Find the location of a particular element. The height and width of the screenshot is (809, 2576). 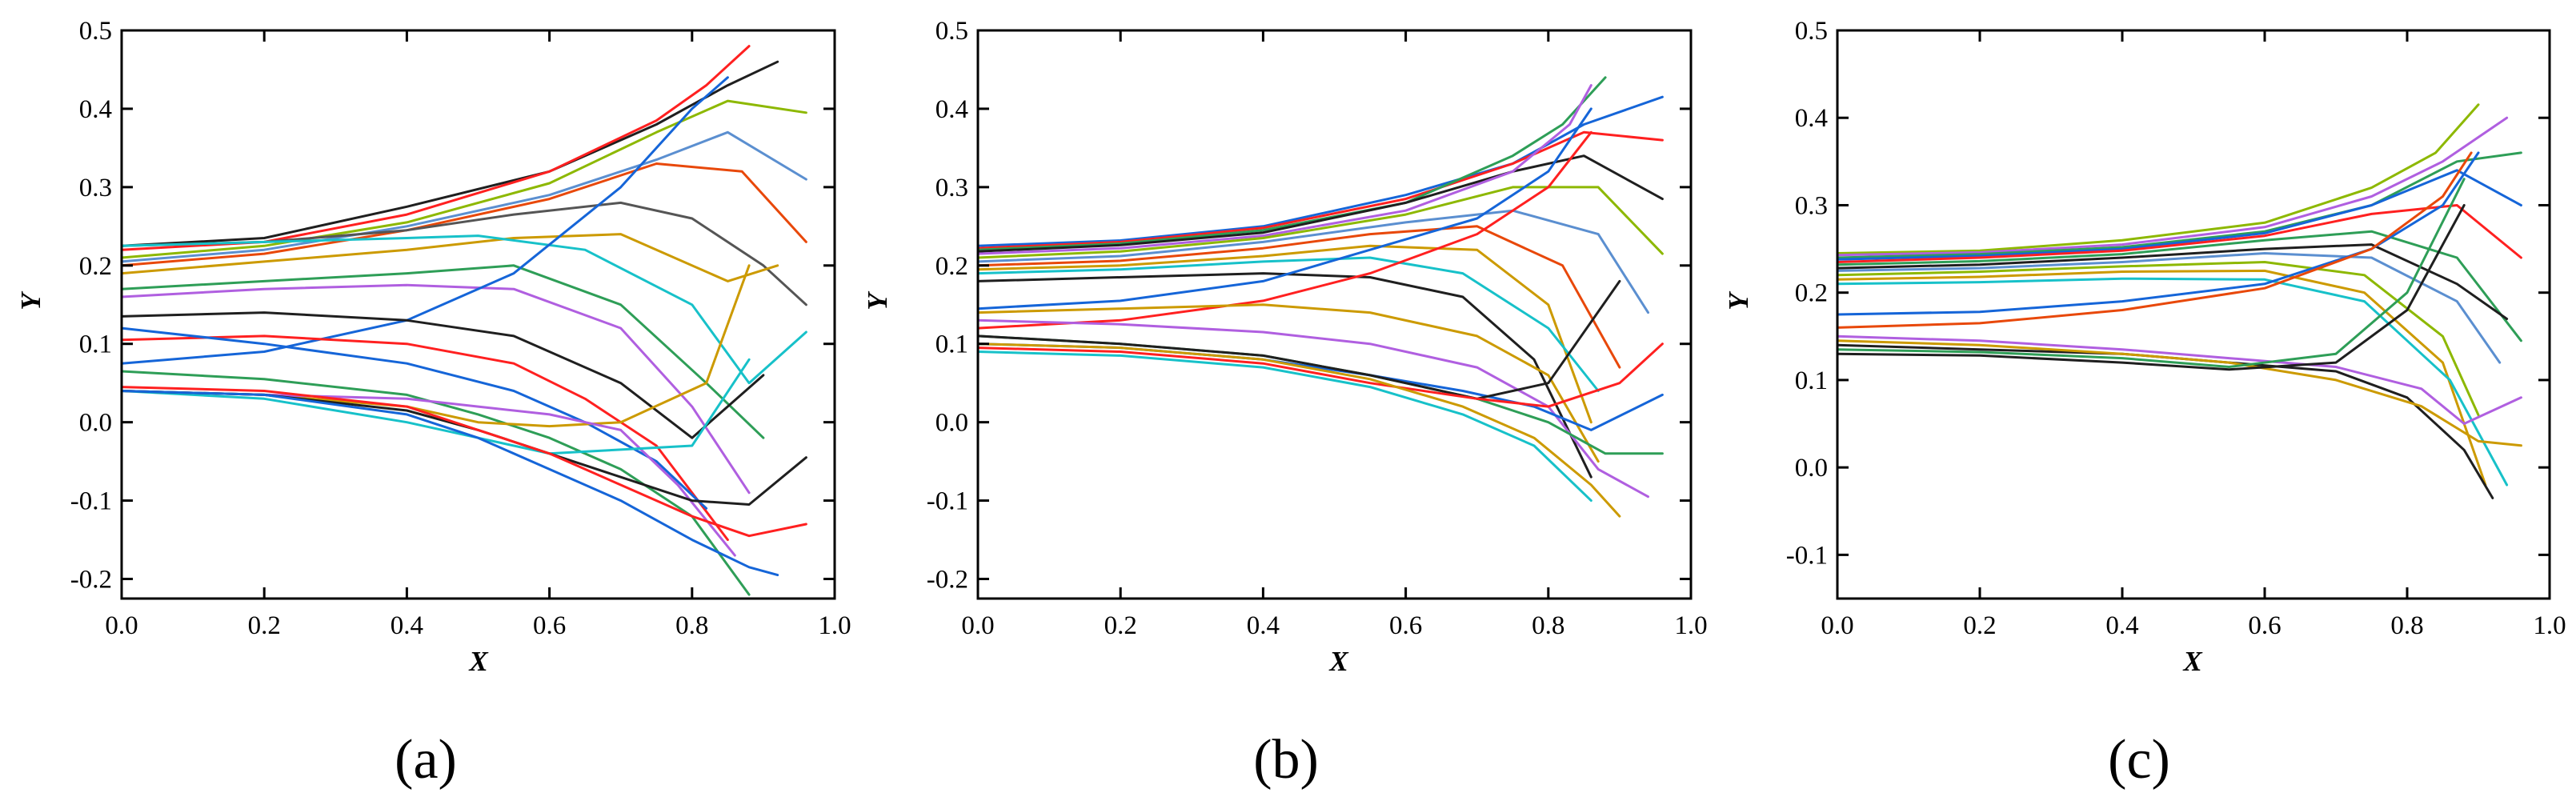

y-axis-title-b: Y is located at coordinates (877, 300).